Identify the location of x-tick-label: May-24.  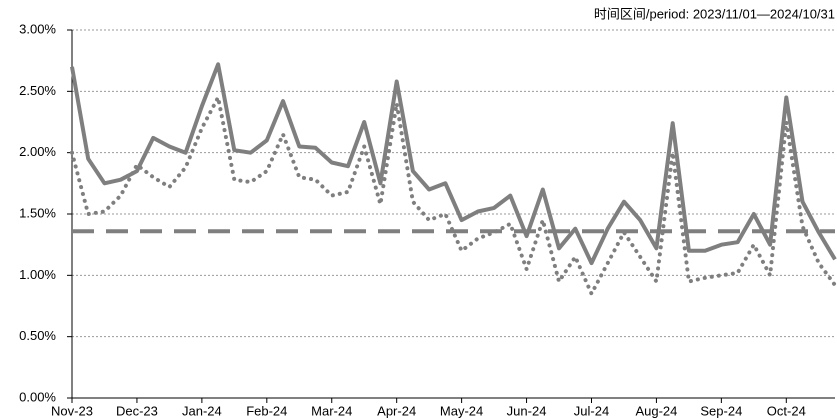
(461, 410).